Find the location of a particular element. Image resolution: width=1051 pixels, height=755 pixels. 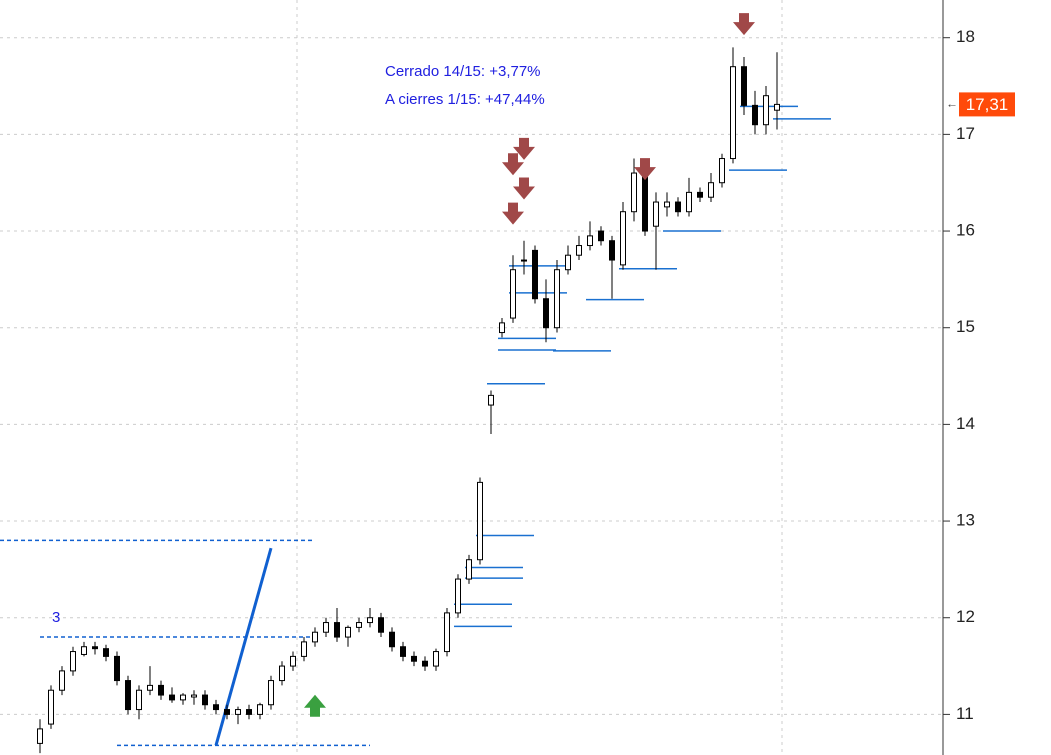

price-pointer: ← is located at coordinates (952, 104).